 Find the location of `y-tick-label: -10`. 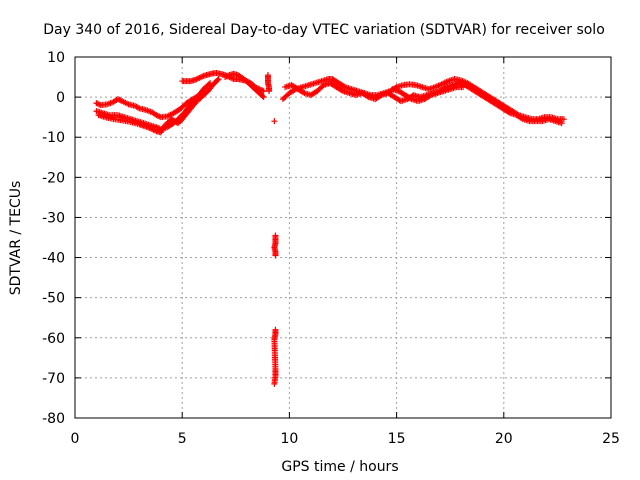

y-tick-label: -10 is located at coordinates (53, 138).